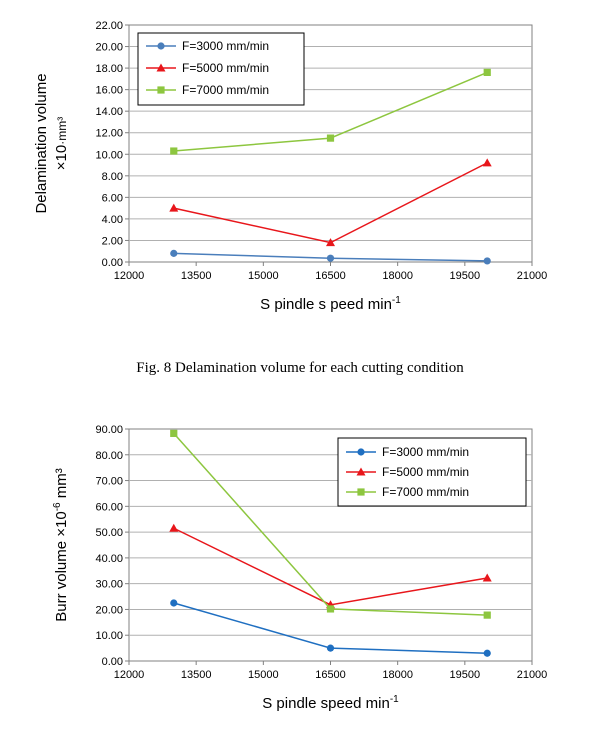 The width and height of the screenshot is (600, 741). What do you see at coordinates (61, 545) in the screenshot?
I see `y-axis-title: Burr volume ×10-6 mm³` at bounding box center [61, 545].